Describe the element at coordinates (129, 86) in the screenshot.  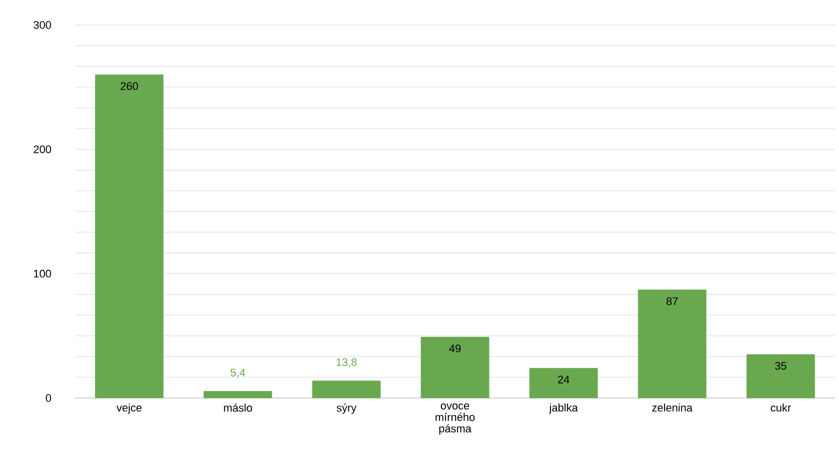
I see `data-label: 260` at that location.